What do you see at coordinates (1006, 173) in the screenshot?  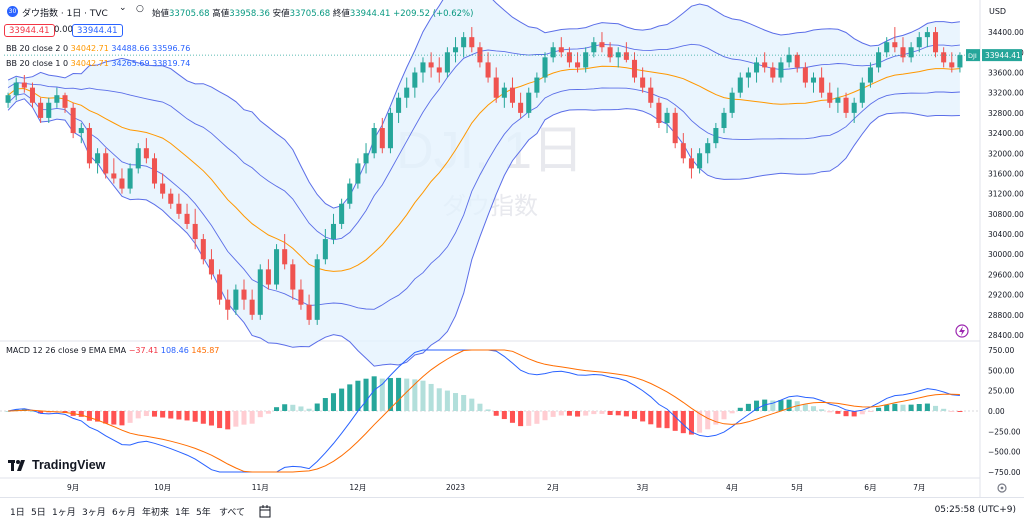 I see `price-tick-label: 31600.00` at bounding box center [1006, 173].